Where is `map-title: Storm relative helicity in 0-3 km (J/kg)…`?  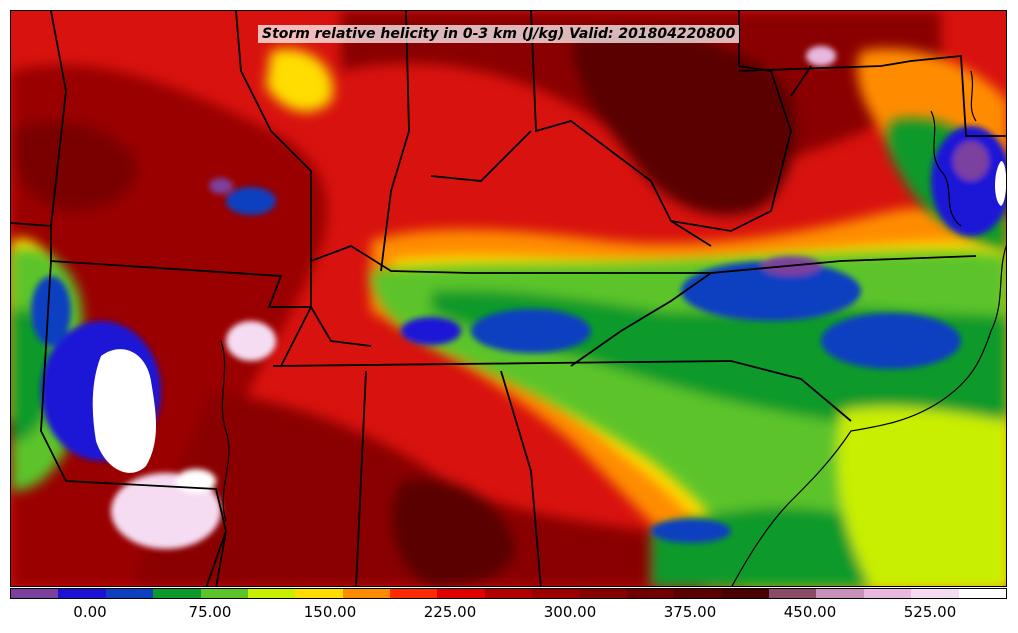 map-title: Storm relative helicity in 0-3 km (J/kg)… is located at coordinates (499, 34).